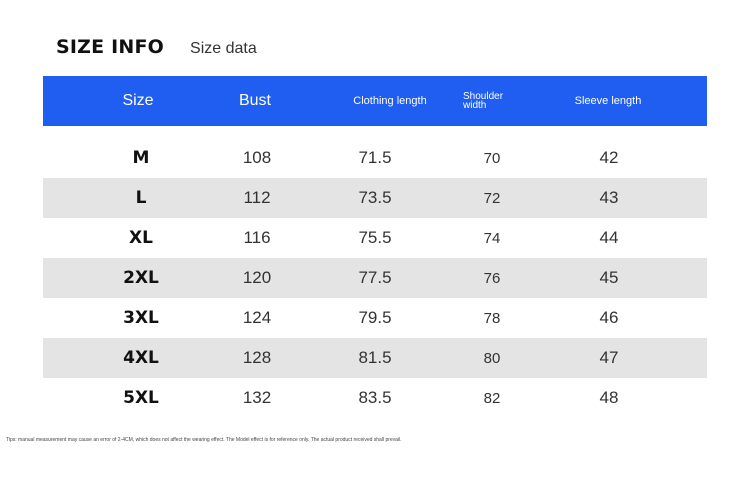  I want to click on header-sleeve-length: Sleeve length, so click(608, 101).